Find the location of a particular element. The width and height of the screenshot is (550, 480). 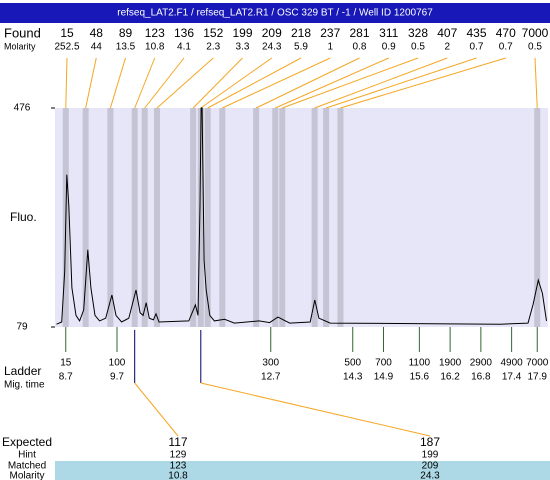

matched-label: Matched is located at coordinates (27, 466).